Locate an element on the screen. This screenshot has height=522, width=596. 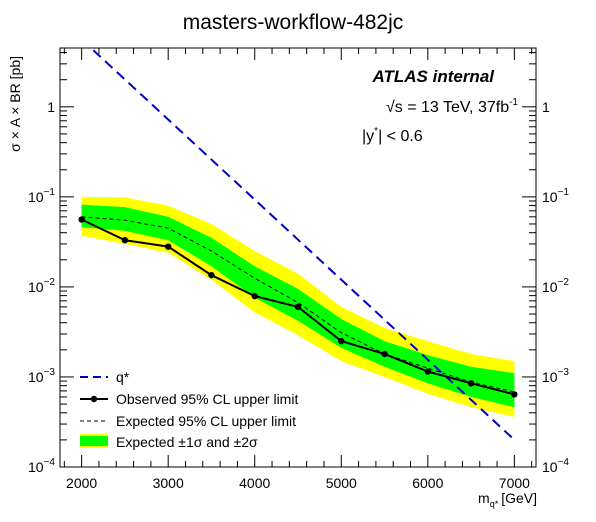
cut-label-prefix: |y is located at coordinates (368, 136).